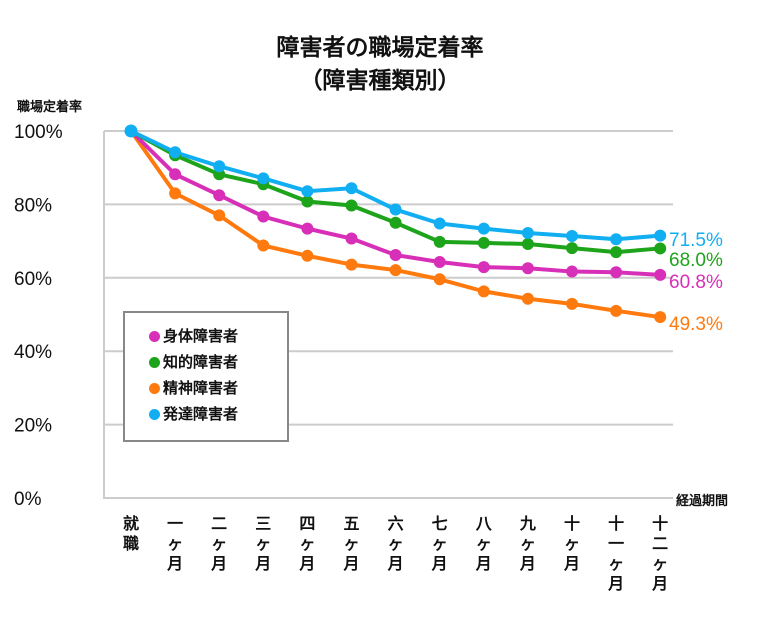 This screenshot has width=760, height=630. What do you see at coordinates (571, 543) in the screenshot?
I see `x-tick-label: 十ヶ月` at bounding box center [571, 543].